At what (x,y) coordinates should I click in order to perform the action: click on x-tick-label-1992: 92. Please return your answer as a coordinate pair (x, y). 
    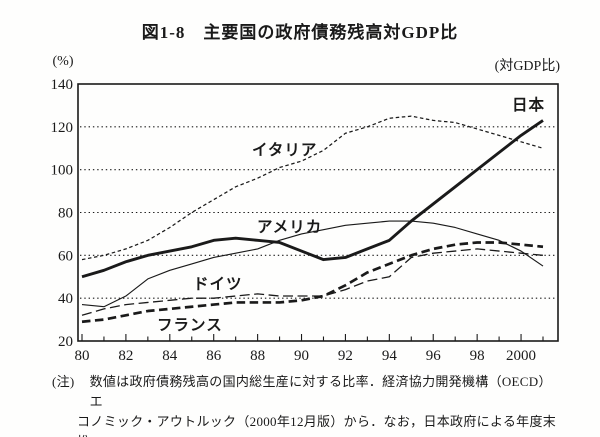
    Looking at the image, I should click on (345, 356).